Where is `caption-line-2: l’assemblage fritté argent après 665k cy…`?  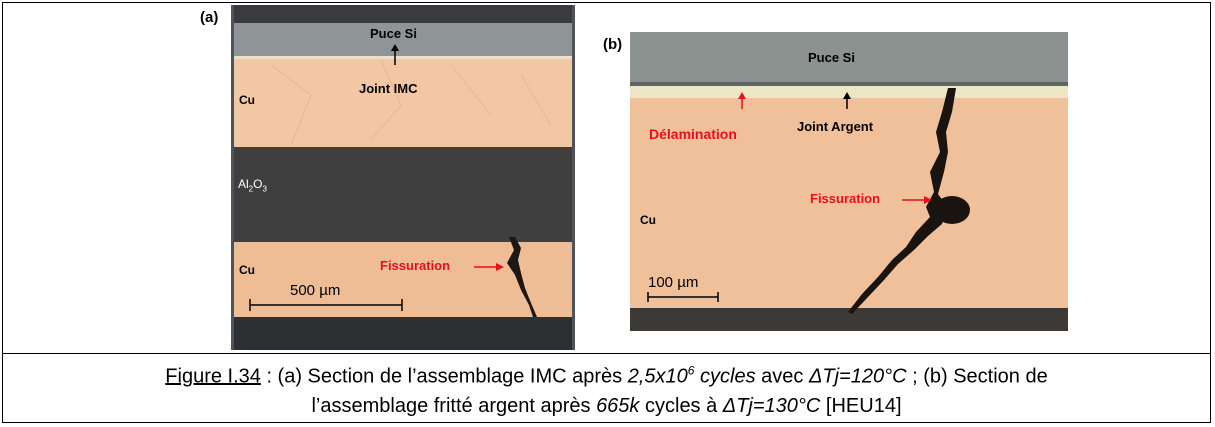 caption-line-2: l’assemblage fritté argent après 665k cy… is located at coordinates (606, 406).